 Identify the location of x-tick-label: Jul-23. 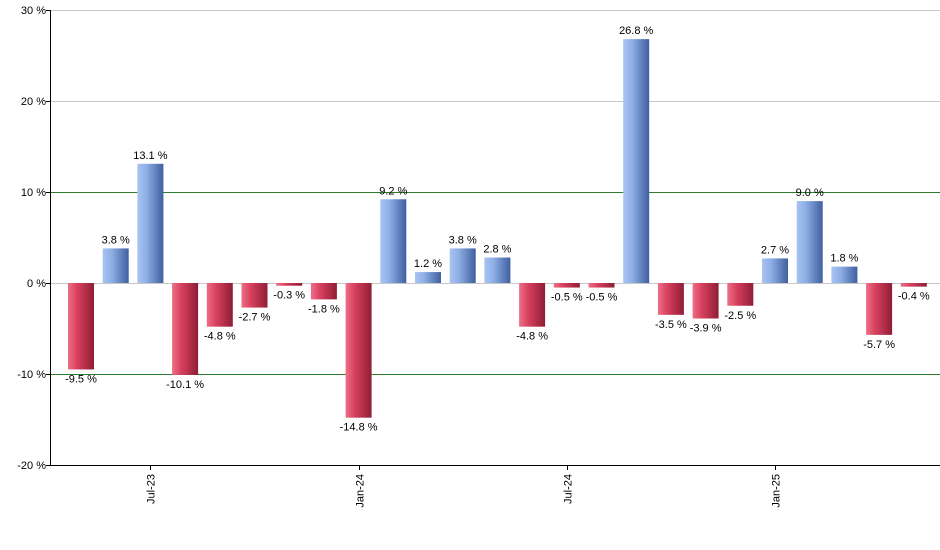
(152, 489).